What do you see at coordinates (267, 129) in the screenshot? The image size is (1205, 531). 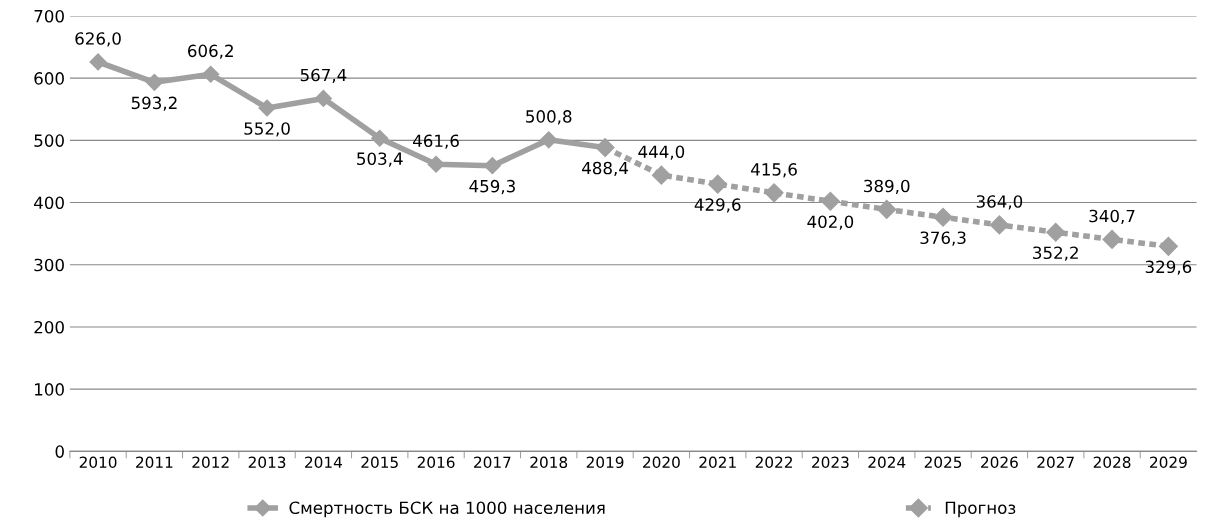 I see `data-label: 552,0` at bounding box center [267, 129].